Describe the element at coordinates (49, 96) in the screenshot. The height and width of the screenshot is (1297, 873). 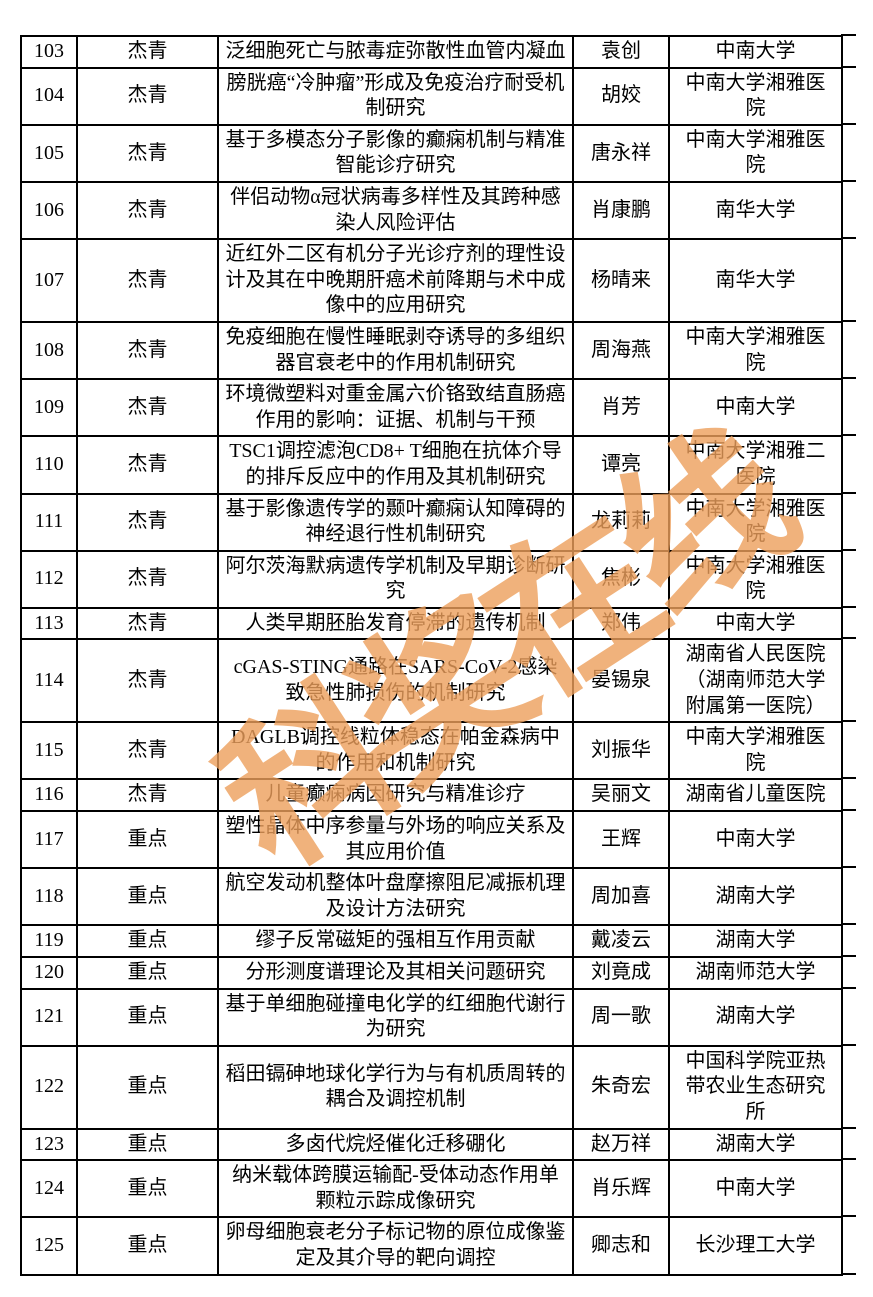
I see `cell-number: 104` at that location.